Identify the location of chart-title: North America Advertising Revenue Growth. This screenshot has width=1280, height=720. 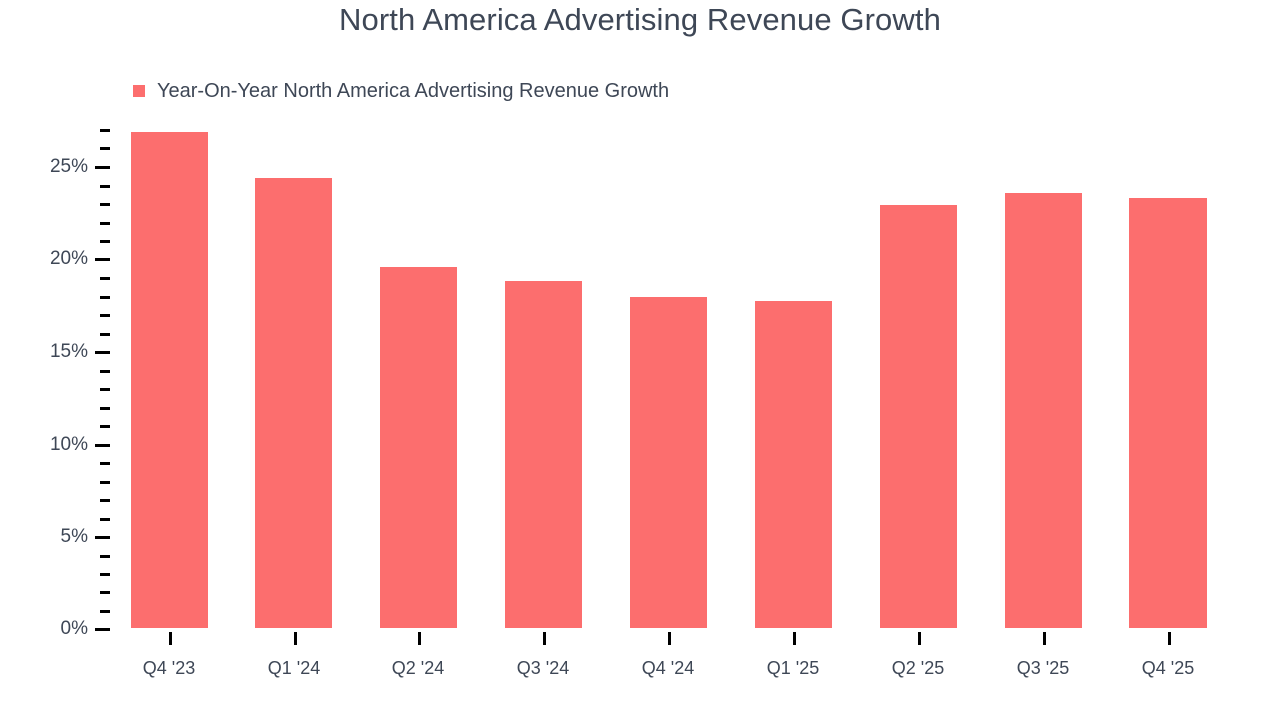
(640, 19).